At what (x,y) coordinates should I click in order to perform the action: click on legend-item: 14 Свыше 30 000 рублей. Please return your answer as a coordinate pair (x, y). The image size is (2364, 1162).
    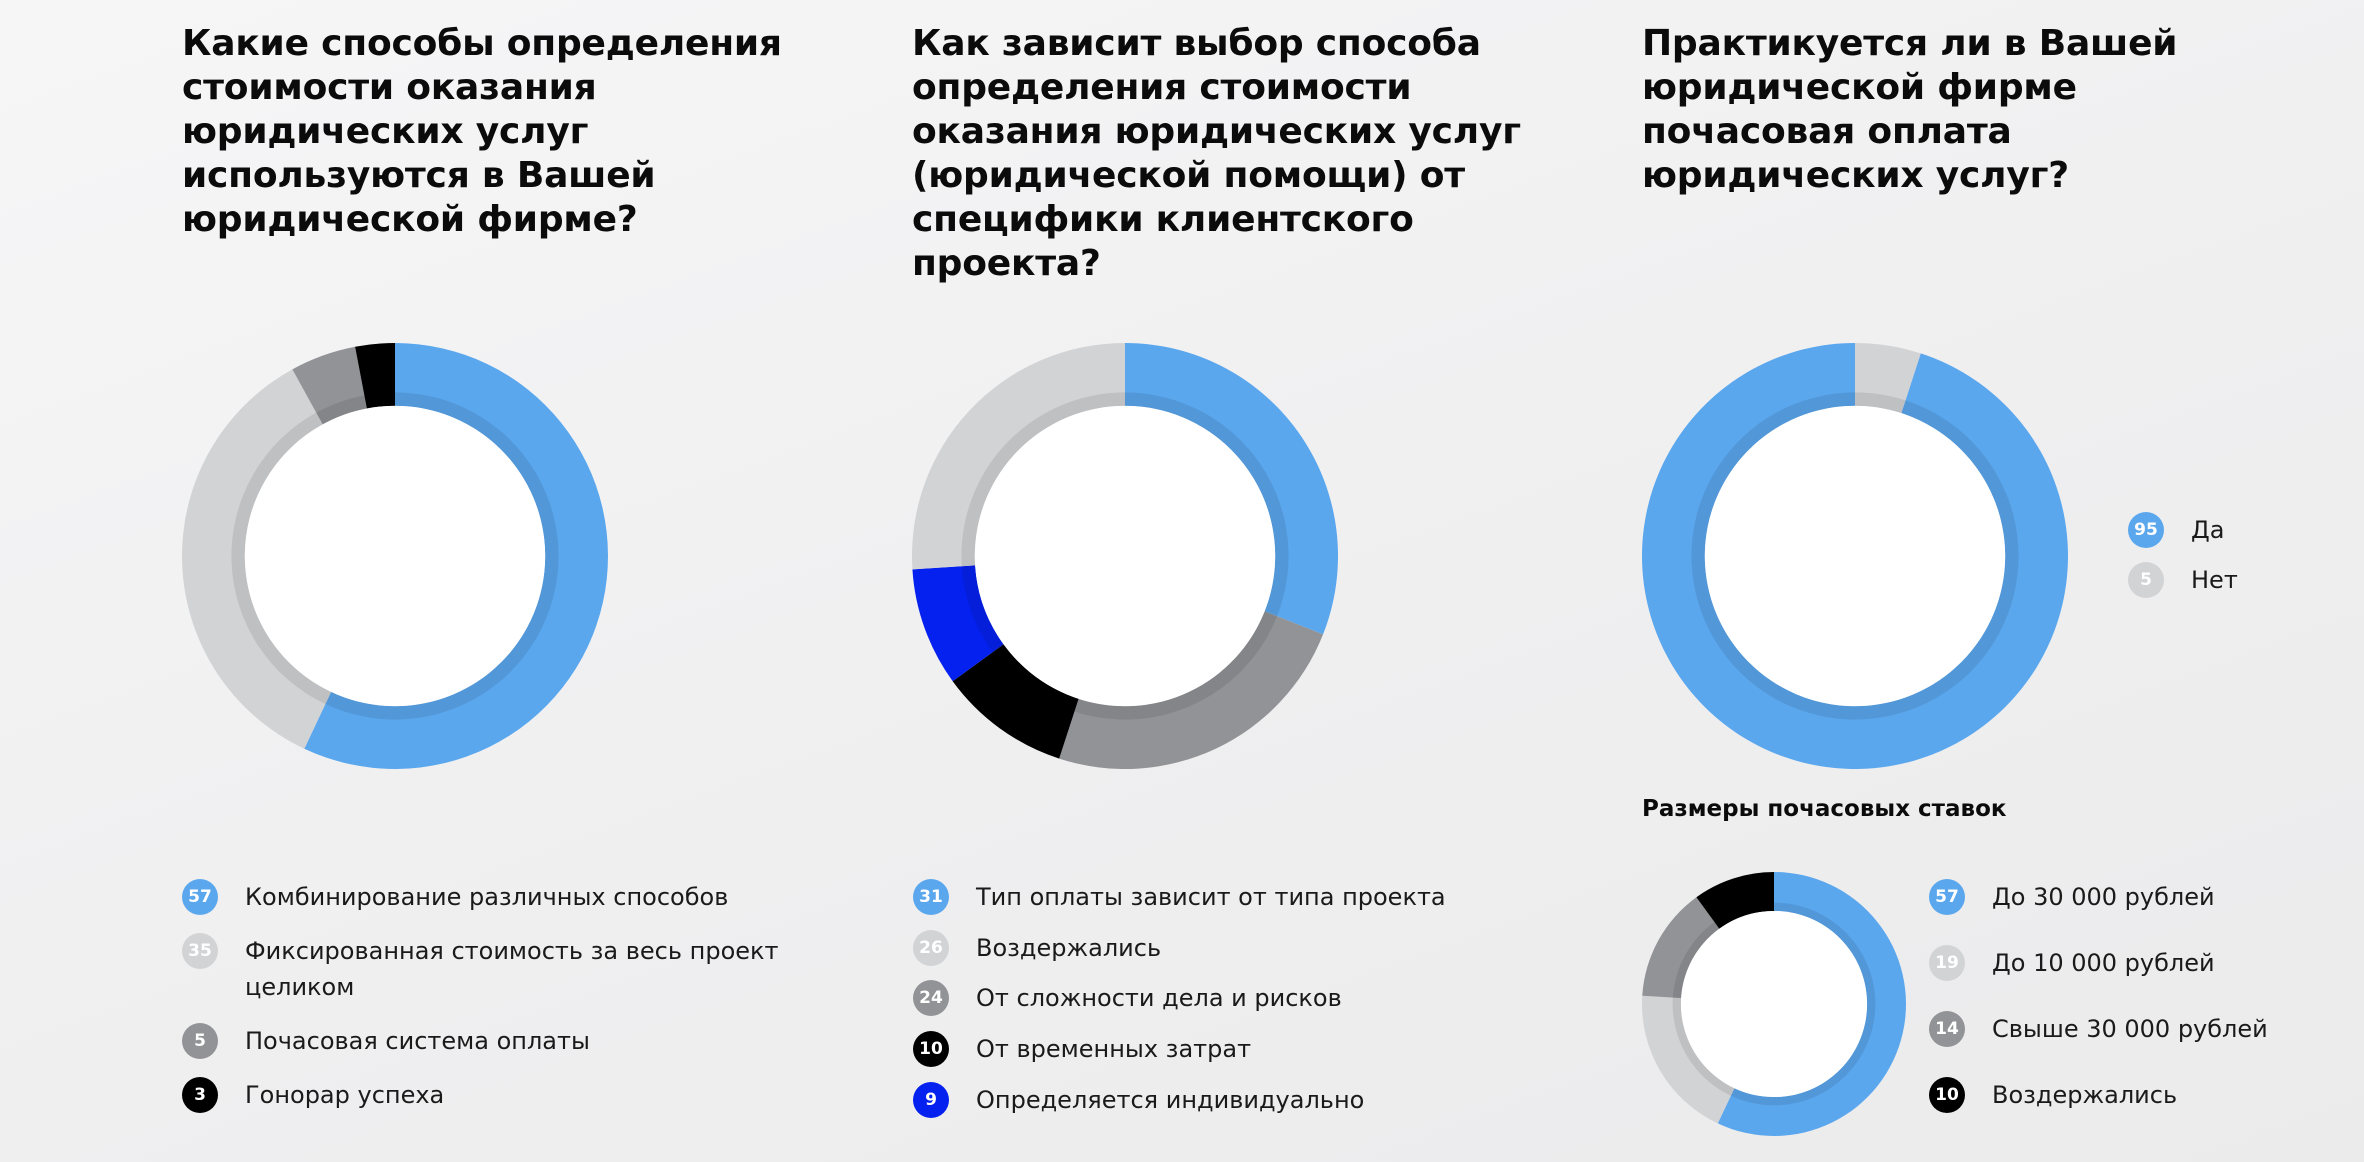
    Looking at the image, I should click on (2139, 1029).